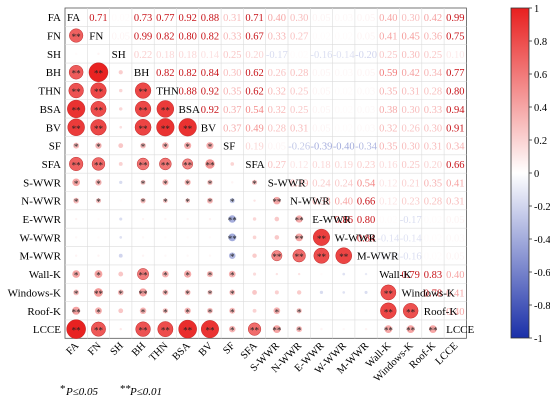 The height and width of the screenshot is (406, 550). Describe the element at coordinates (433, 147) in the screenshot. I see `value-label: 0.31` at that location.